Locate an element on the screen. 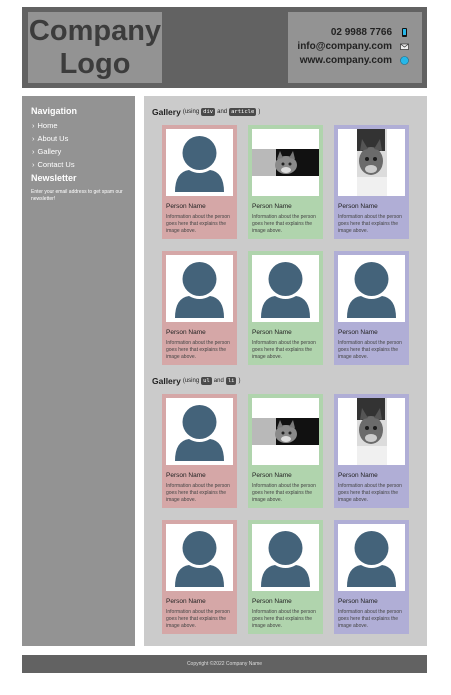 Image resolution: width=451 pixels, height=695 pixels. logo-line-1: Company is located at coordinates (95, 30).